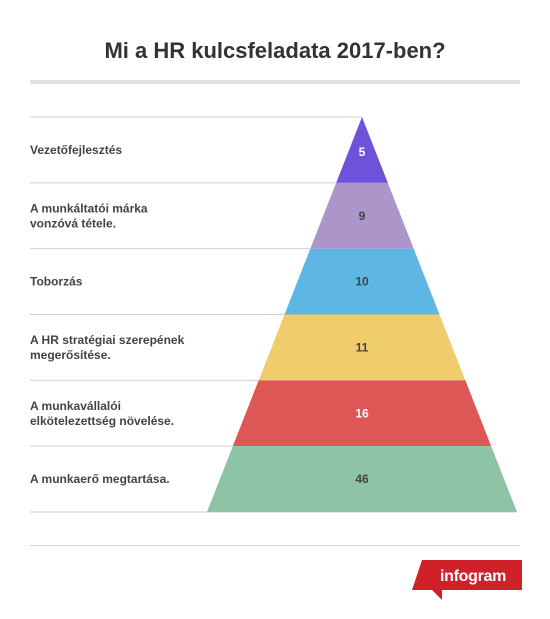 Image resolution: width=550 pixels, height=619 pixels. Describe the element at coordinates (56, 282) in the screenshot. I see `category-label: Toborzás` at that location.